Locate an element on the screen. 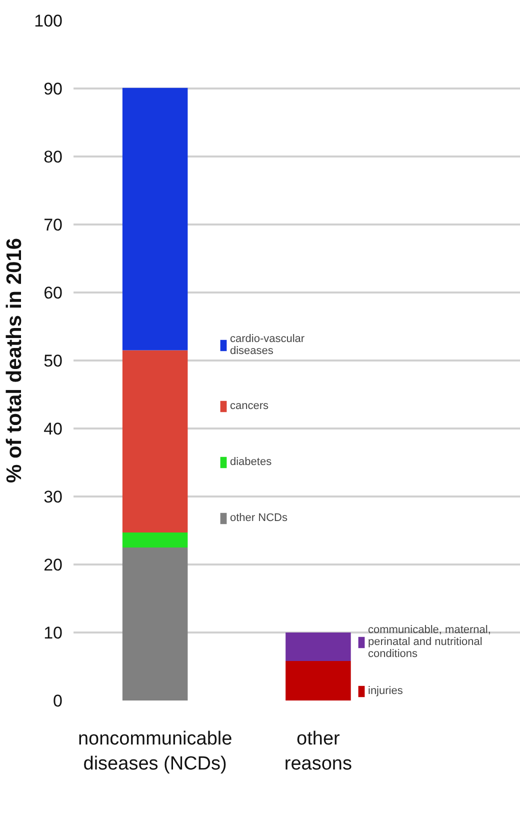  legend-label: diabetes is located at coordinates (251, 462).